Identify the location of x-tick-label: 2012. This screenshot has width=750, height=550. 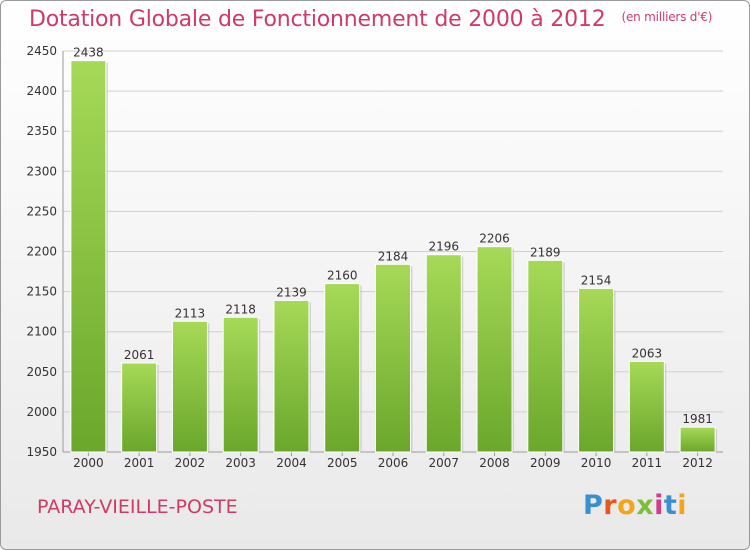
(697, 463).